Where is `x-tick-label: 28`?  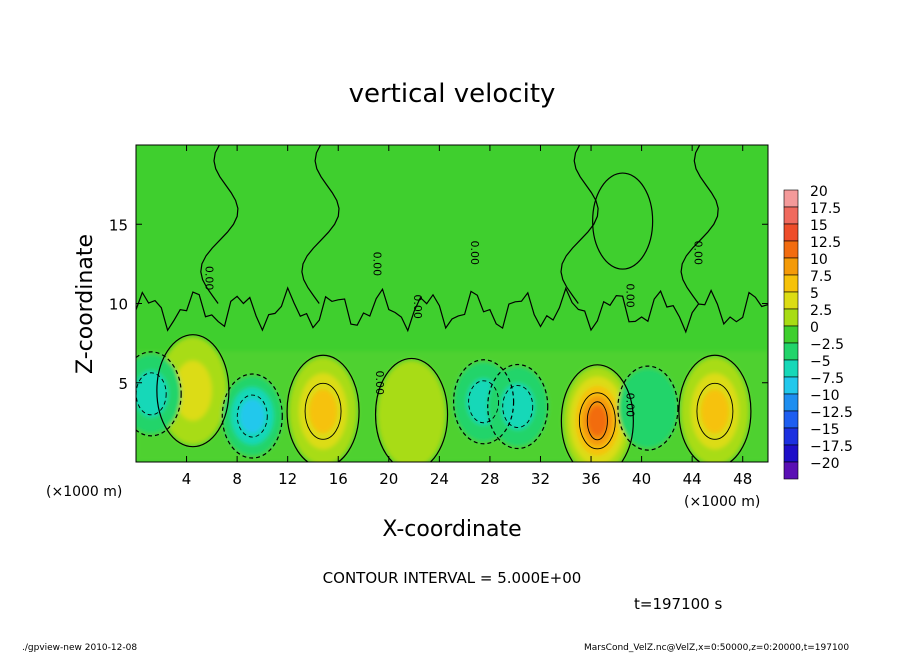 x-tick-label: 28 is located at coordinates (489, 479).